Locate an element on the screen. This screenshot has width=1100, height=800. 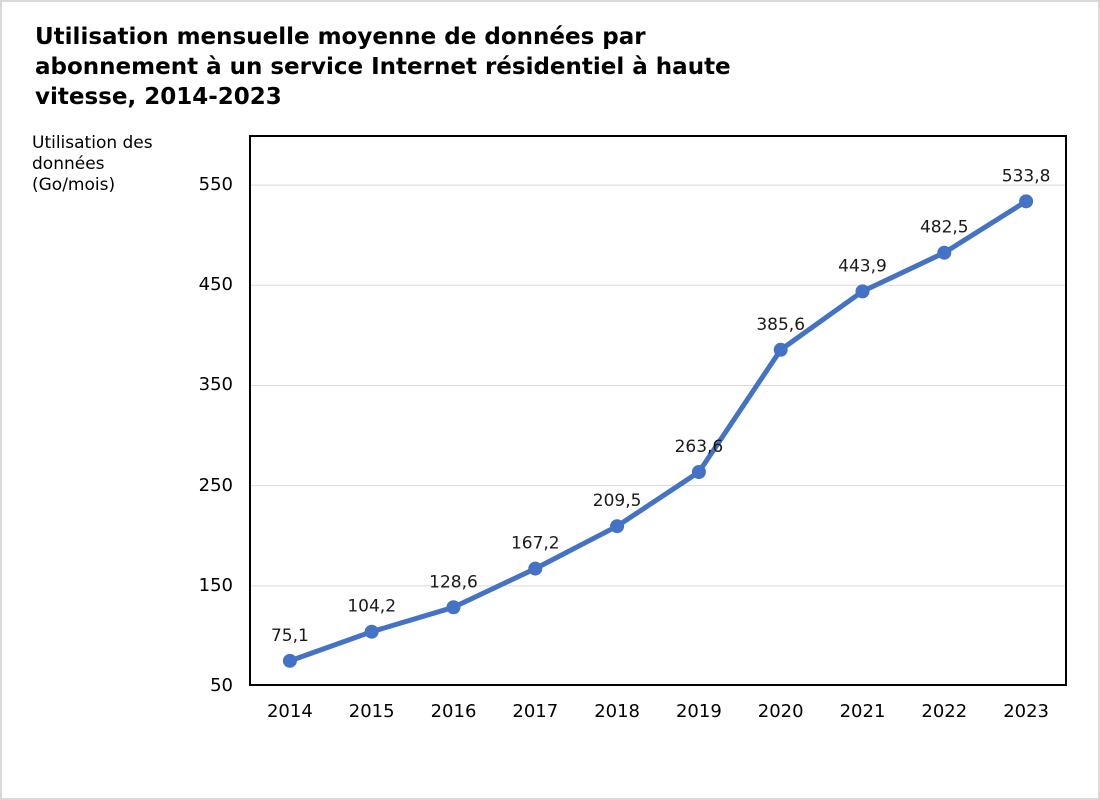
x-tick-label: 2014 is located at coordinates (289, 711).